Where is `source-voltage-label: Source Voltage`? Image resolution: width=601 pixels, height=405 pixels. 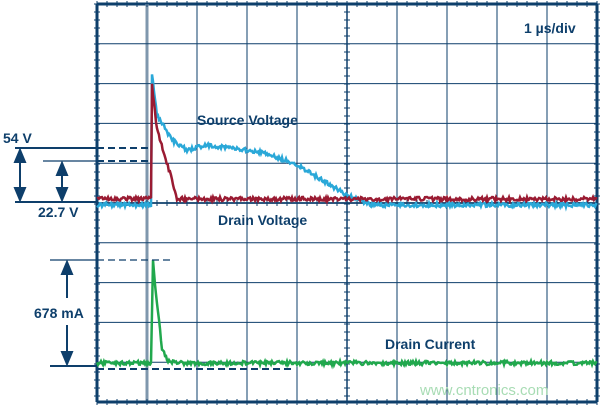
source-voltage-label: Source Voltage is located at coordinates (247, 120).